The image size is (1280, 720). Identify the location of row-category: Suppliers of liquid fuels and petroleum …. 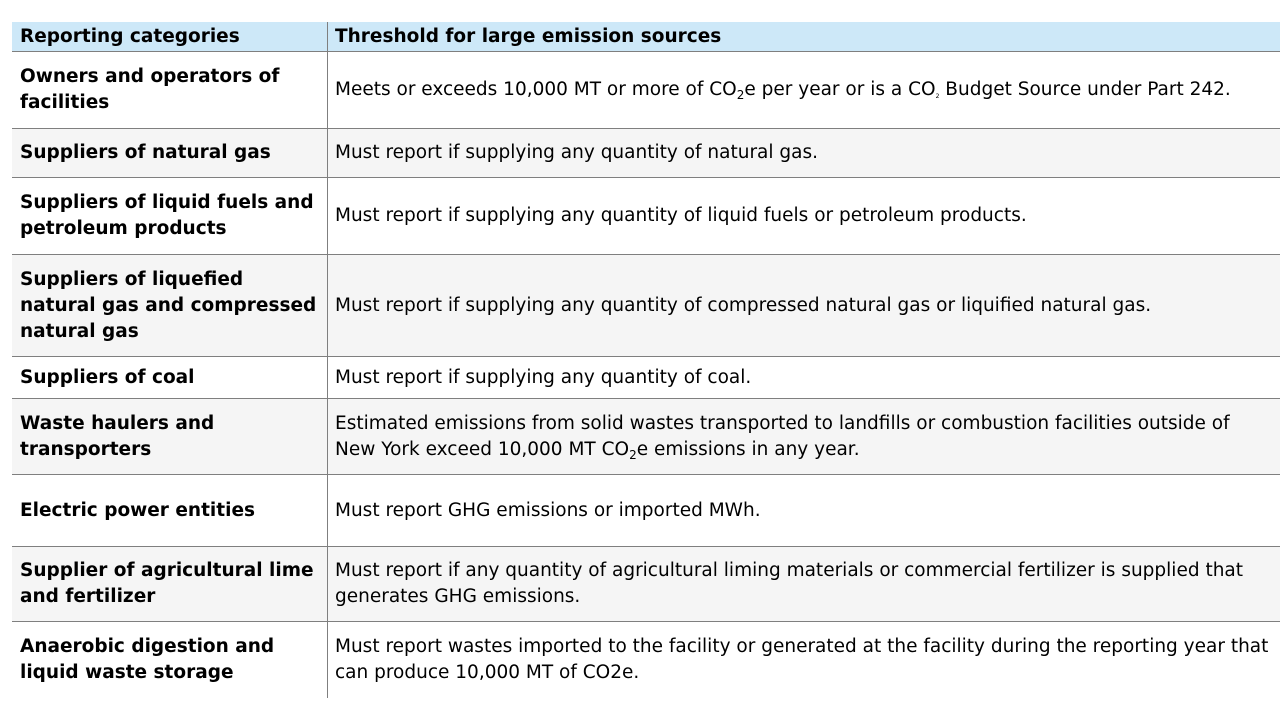
(170, 216).